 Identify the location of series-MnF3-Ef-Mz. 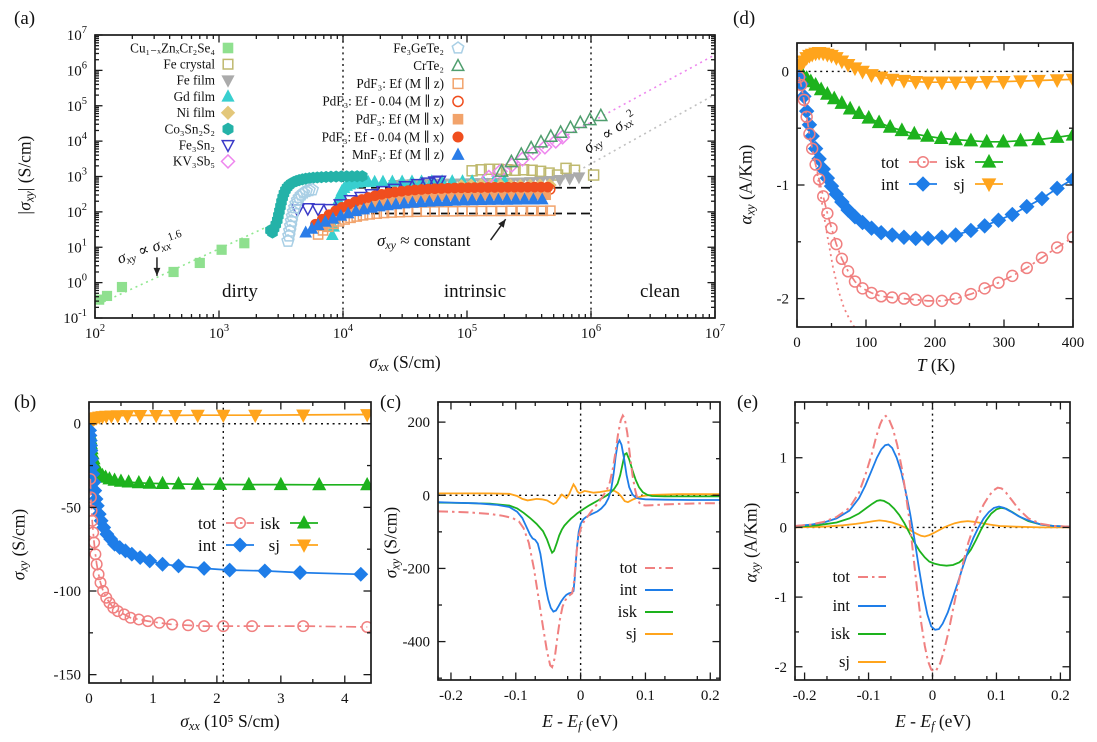
(424, 215).